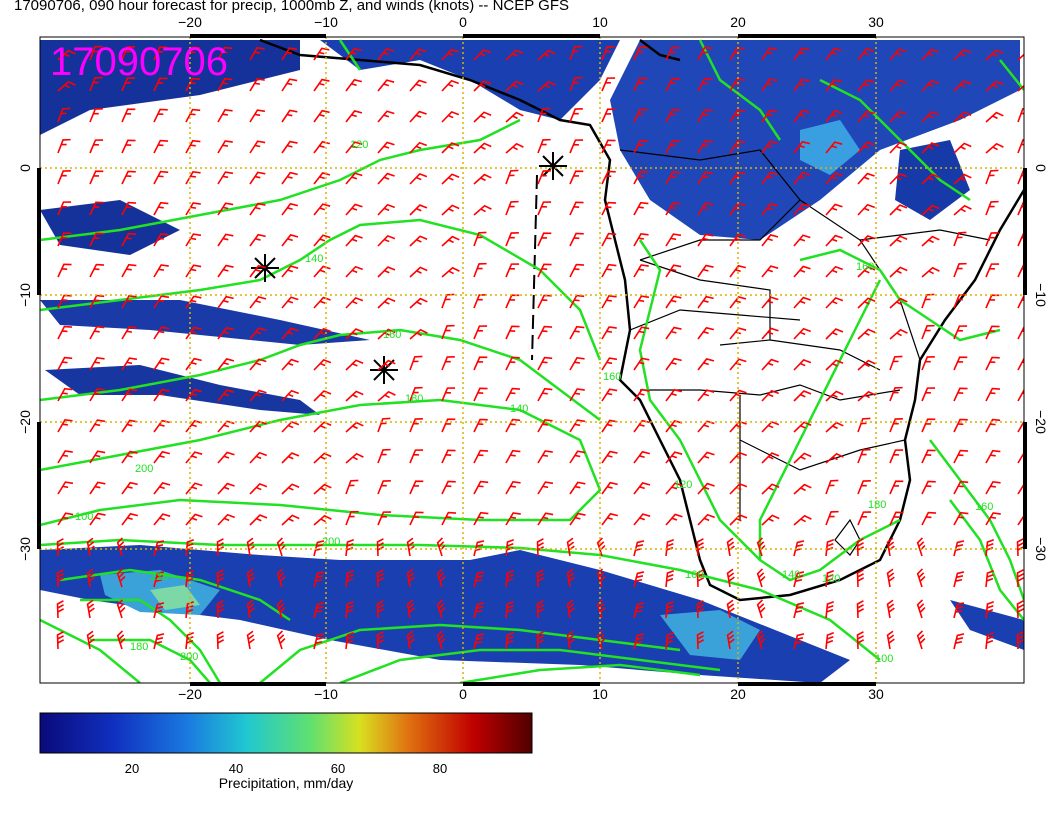 The image size is (1056, 816). I want to click on lon-tick-label: 0, so click(463, 693).